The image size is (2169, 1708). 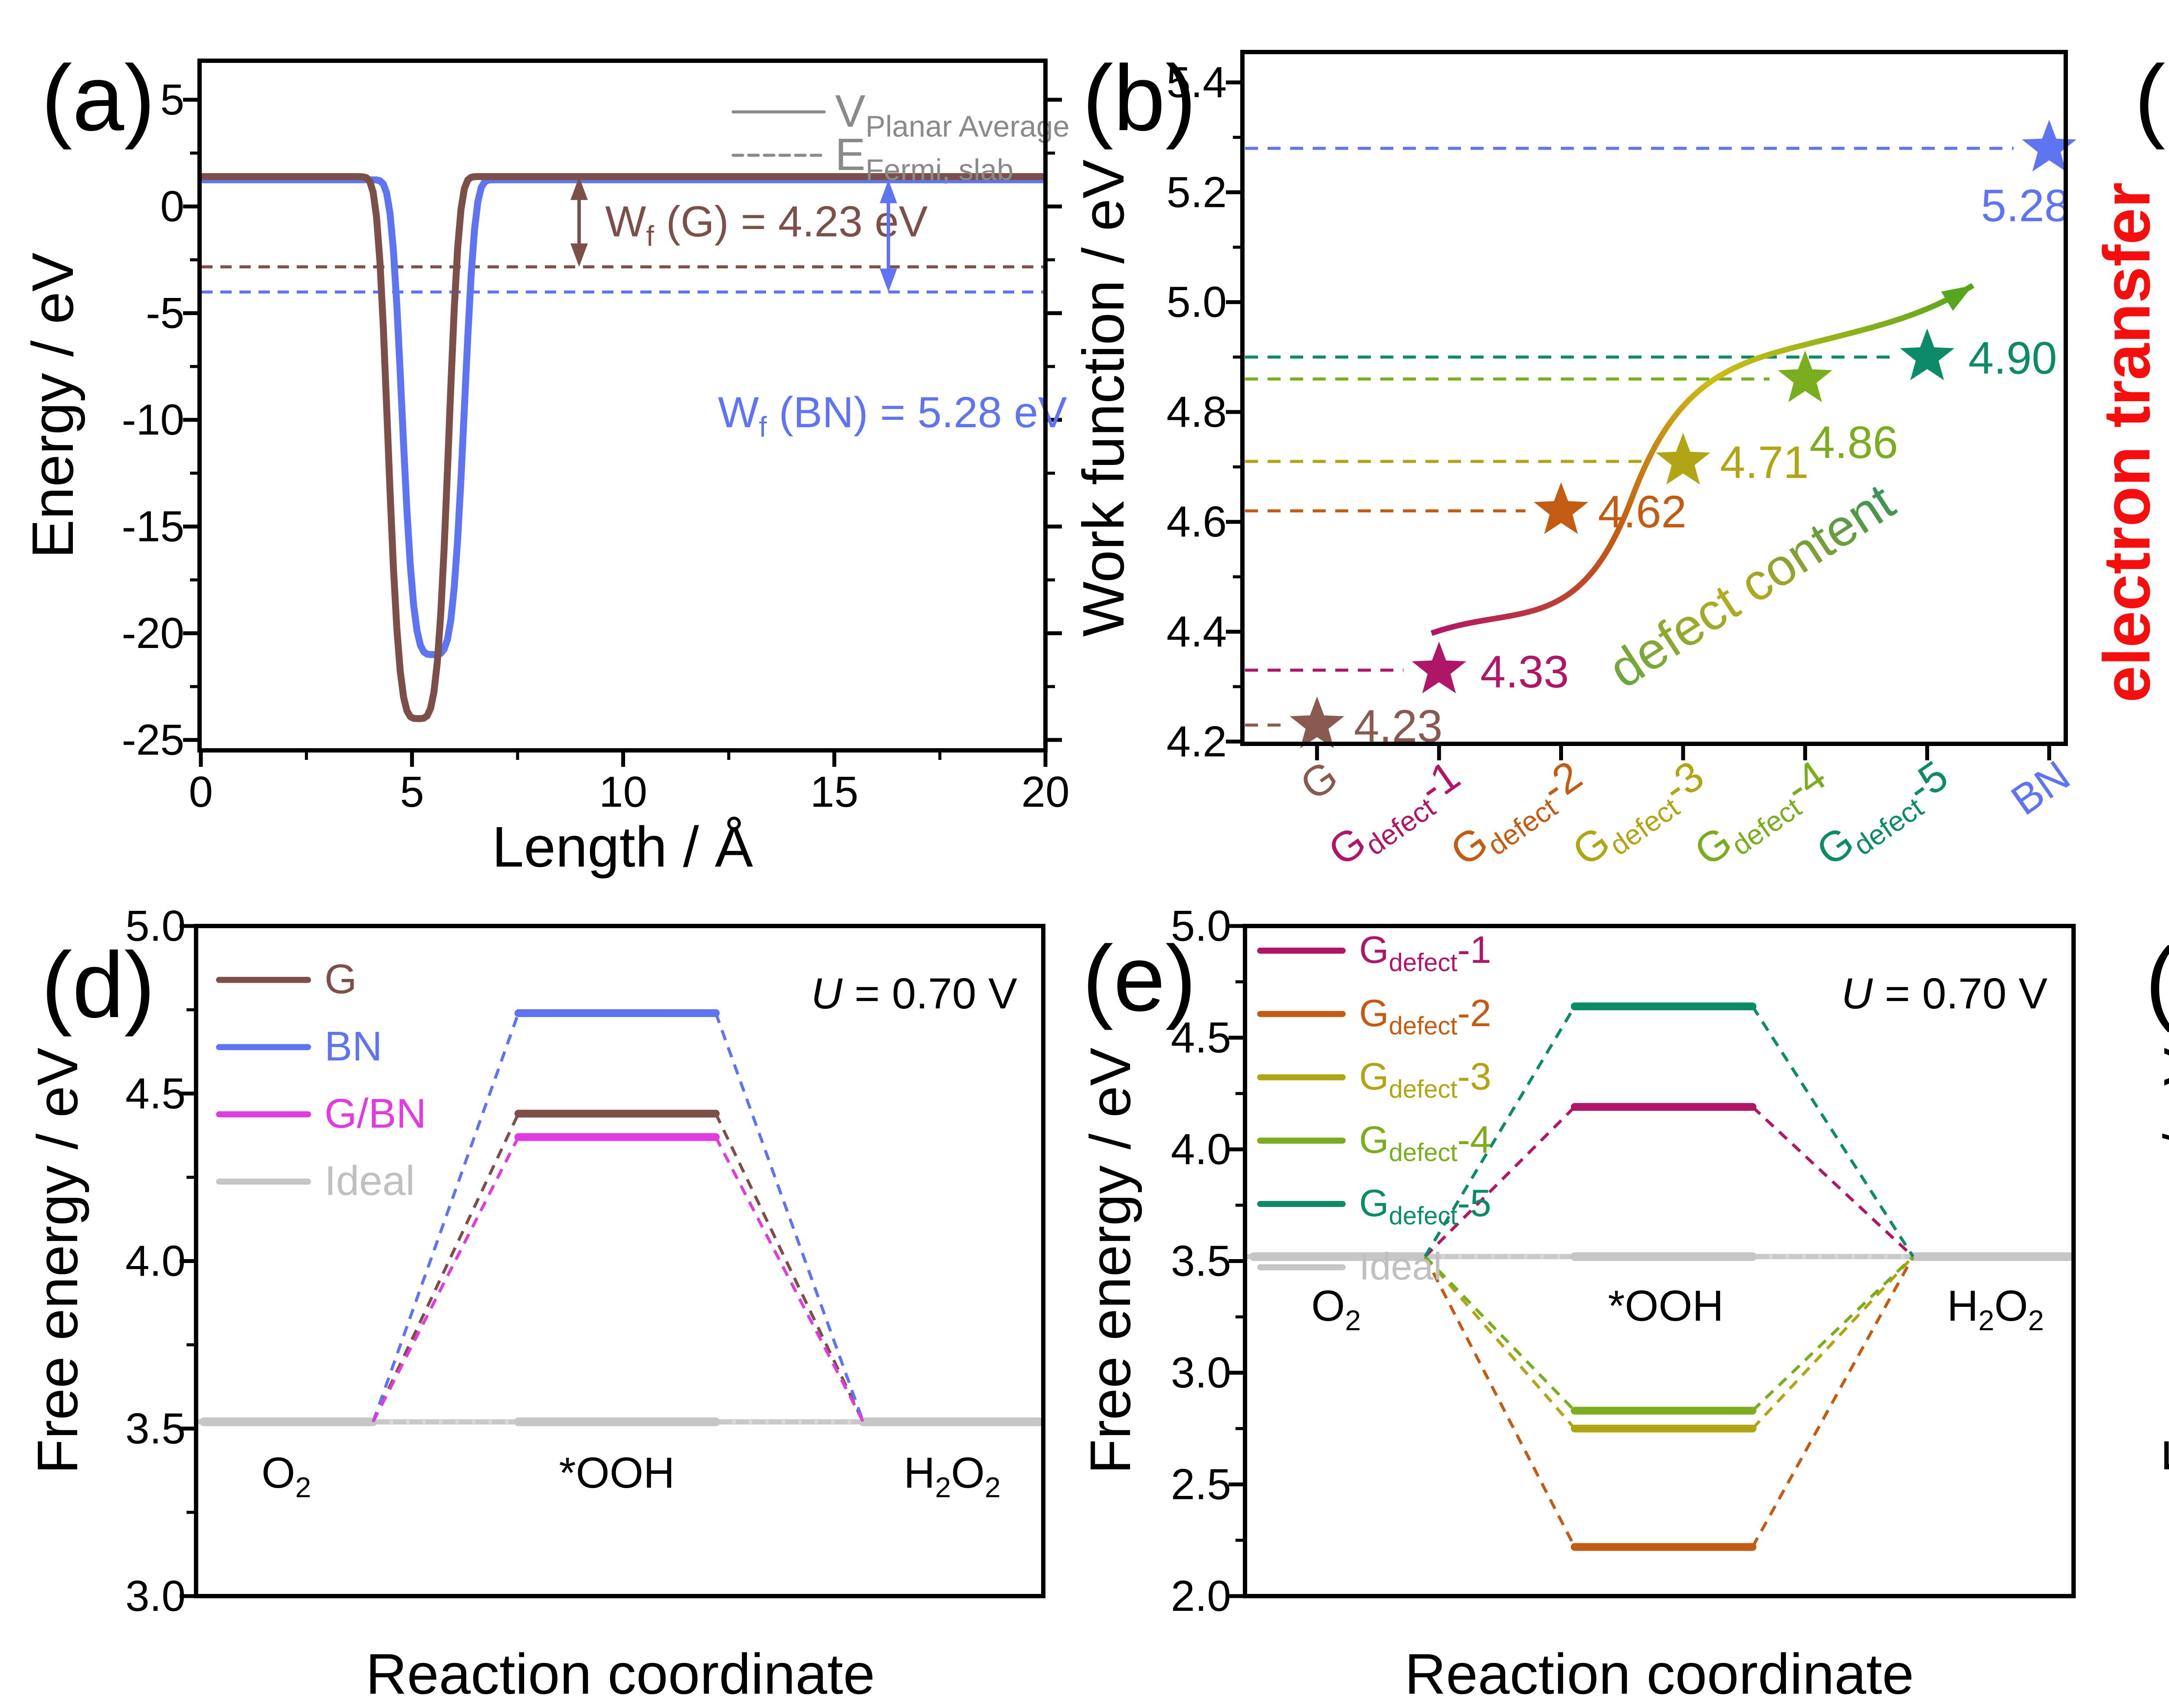 What do you see at coordinates (1139, 979) in the screenshot?
I see `panel-e-label: (e)` at bounding box center [1139, 979].